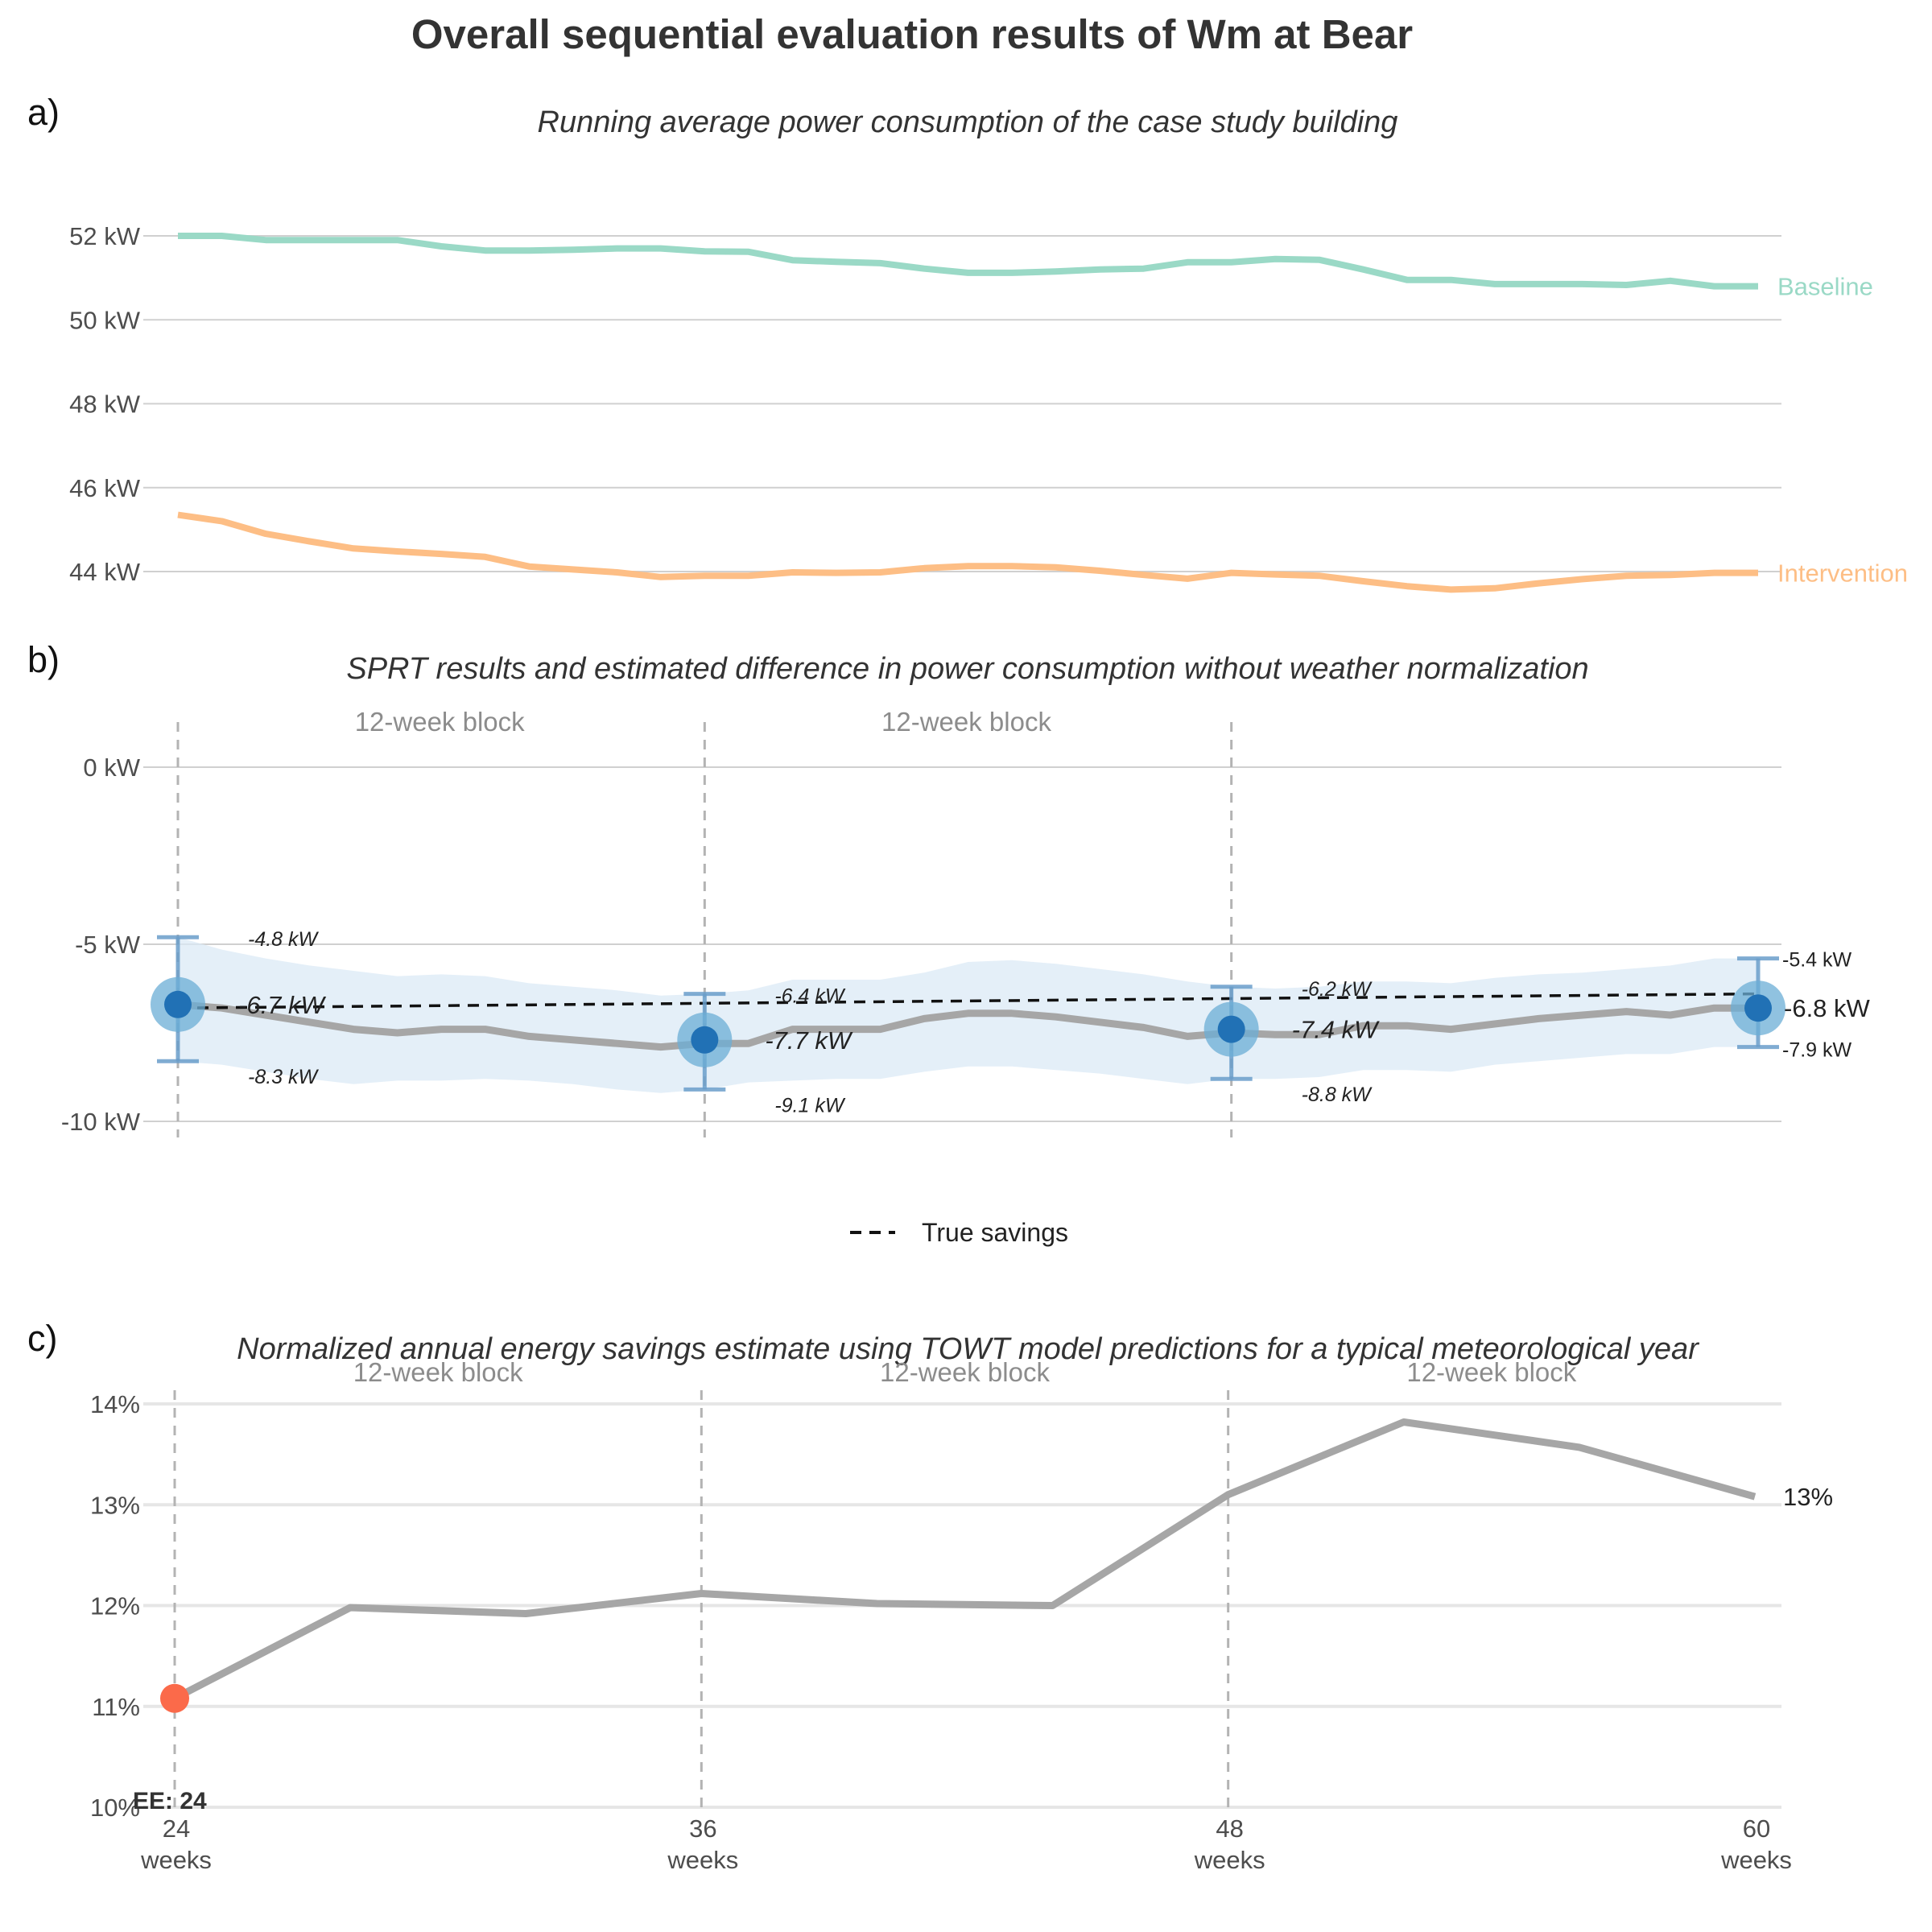 Image resolution: width=1932 pixels, height=1932 pixels. What do you see at coordinates (174, 1698) in the screenshot?
I see `early-evaluation-point` at bounding box center [174, 1698].